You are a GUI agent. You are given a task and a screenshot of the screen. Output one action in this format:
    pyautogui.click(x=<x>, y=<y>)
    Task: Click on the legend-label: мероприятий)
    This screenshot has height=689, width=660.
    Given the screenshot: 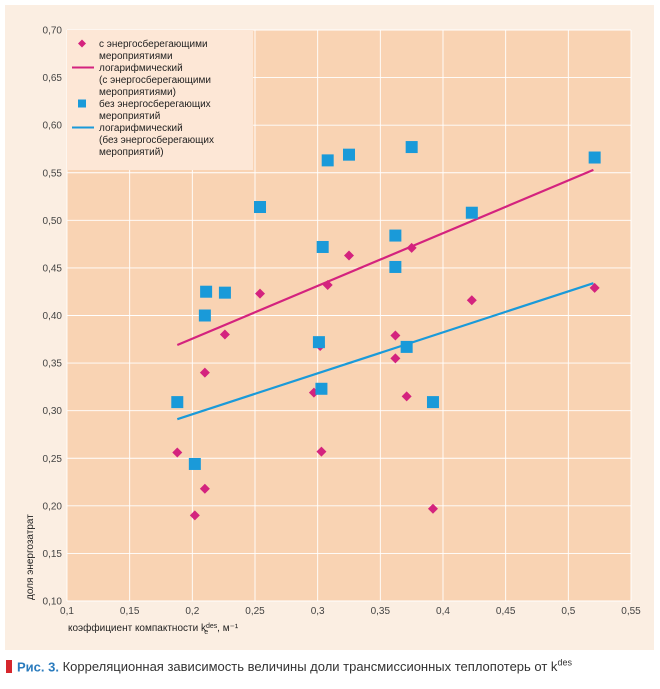 What is the action you would take?
    pyautogui.click(x=131, y=152)
    